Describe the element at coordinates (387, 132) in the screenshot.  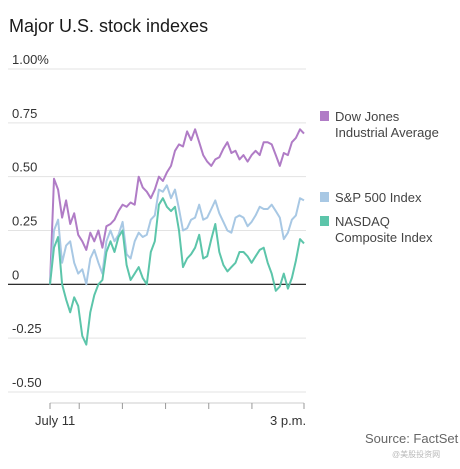
I see `legend-label: Industrial Average` at that location.